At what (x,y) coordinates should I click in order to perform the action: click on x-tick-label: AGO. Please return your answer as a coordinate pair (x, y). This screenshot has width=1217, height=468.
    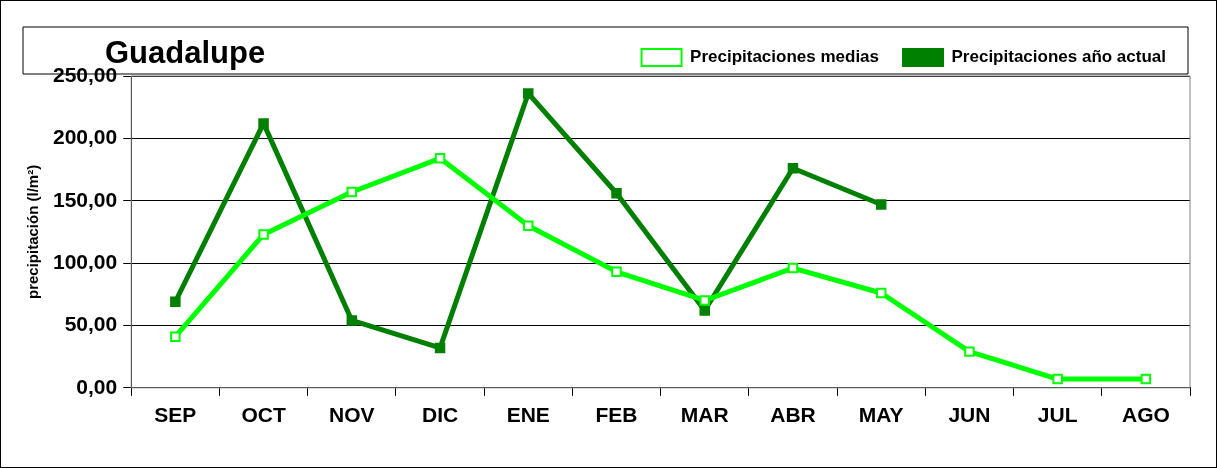
    Looking at the image, I should click on (1145, 415).